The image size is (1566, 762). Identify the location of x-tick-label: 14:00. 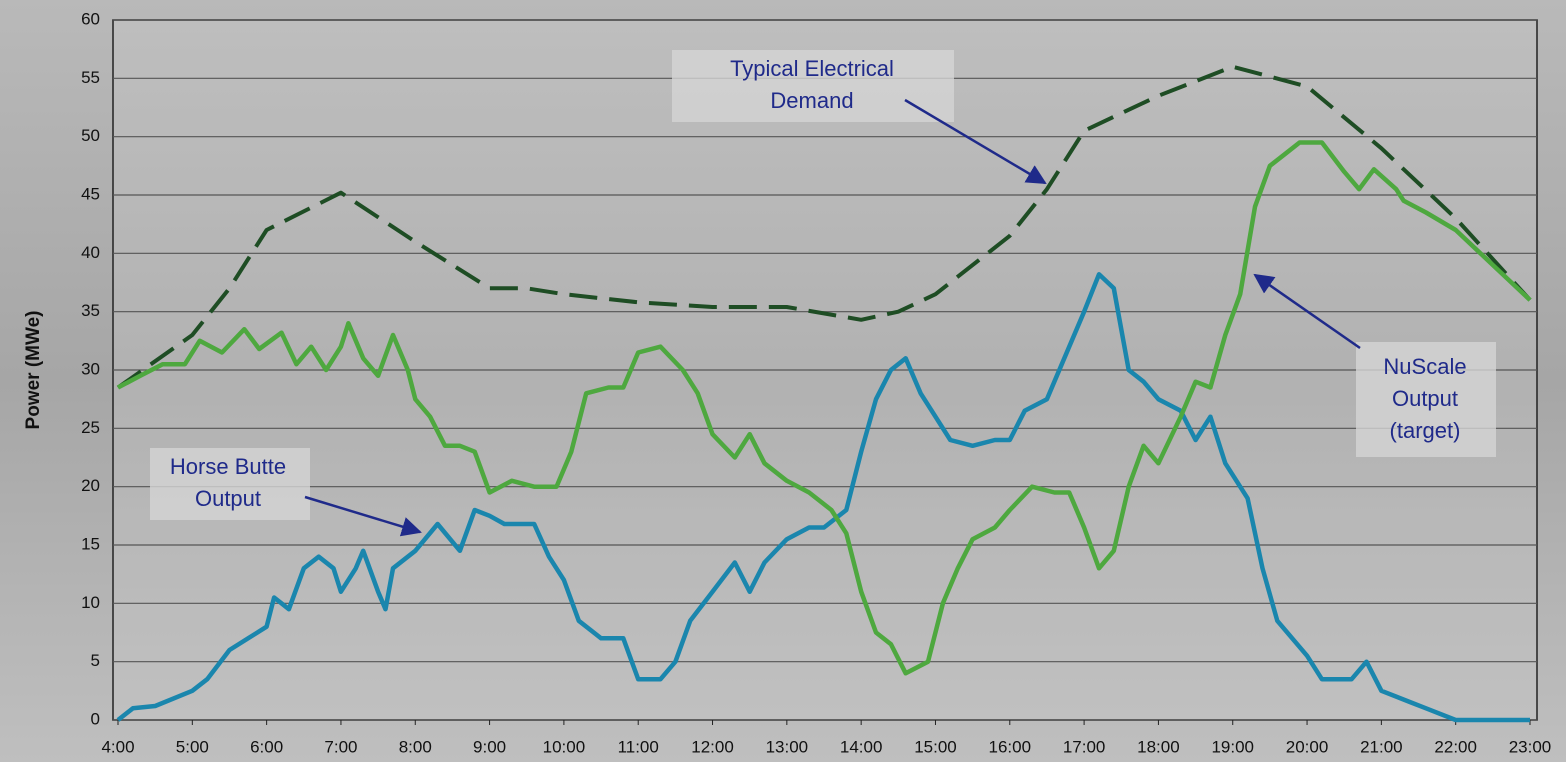
(861, 746).